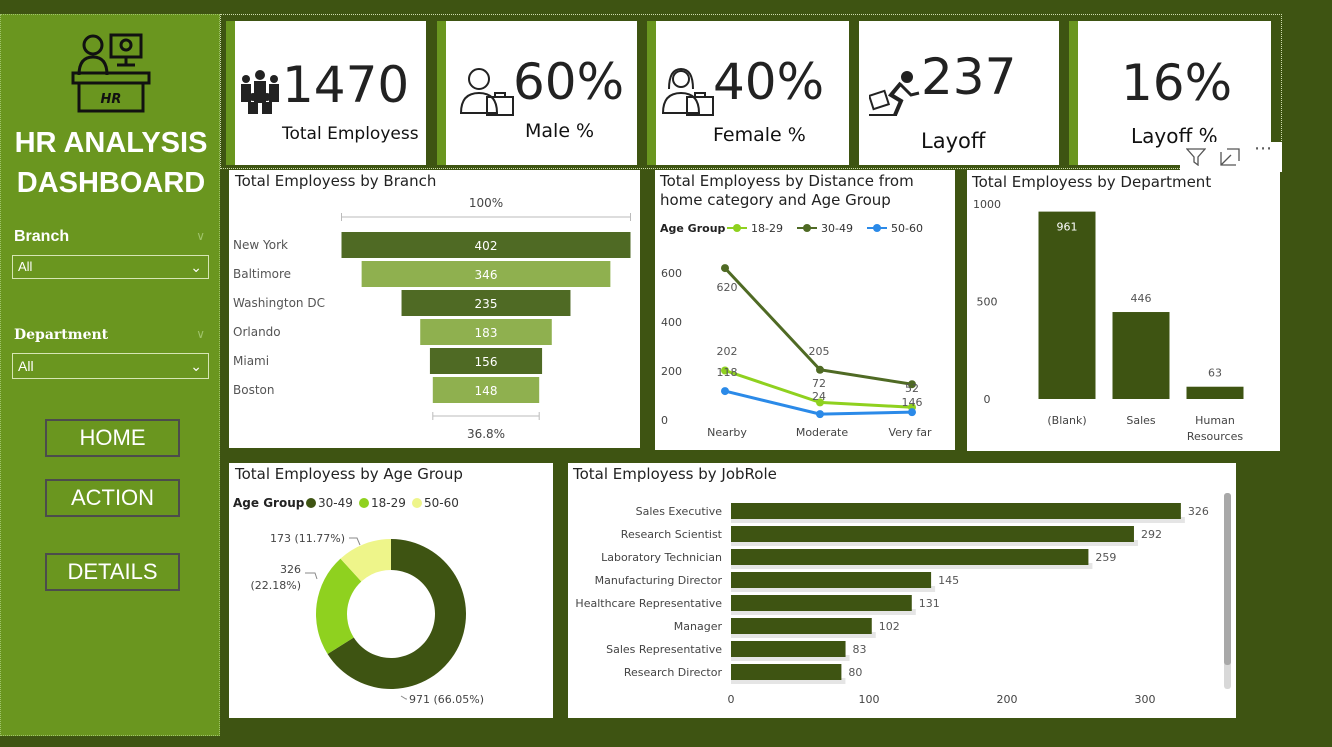 Image resolution: width=1332 pixels, height=747 pixels. Describe the element at coordinates (727, 351) in the screenshot. I see `data-label: 202` at that location.